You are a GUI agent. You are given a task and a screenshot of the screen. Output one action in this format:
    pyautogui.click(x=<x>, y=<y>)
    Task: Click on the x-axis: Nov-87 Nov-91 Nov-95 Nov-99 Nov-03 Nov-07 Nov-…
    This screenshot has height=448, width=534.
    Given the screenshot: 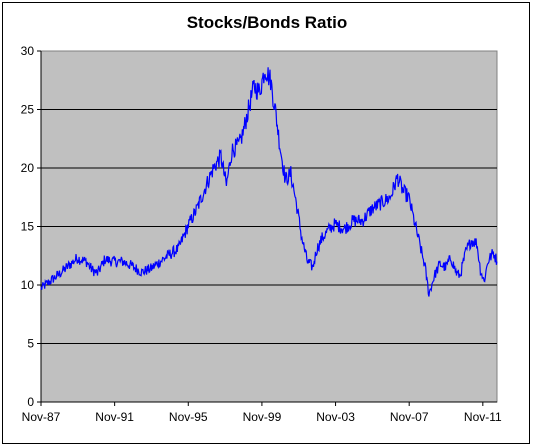 What is the action you would take?
    pyautogui.click(x=262, y=412)
    